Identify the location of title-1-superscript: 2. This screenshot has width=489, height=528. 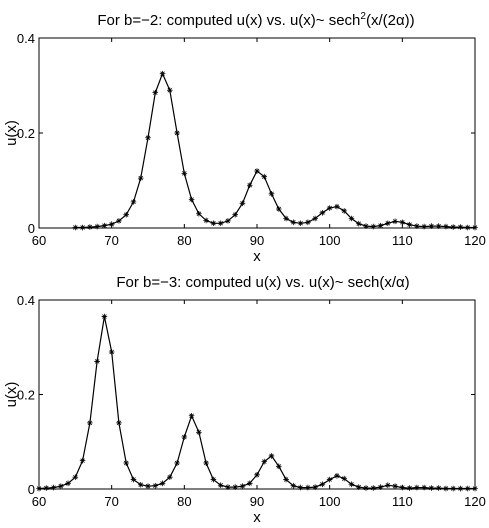
(363, 16).